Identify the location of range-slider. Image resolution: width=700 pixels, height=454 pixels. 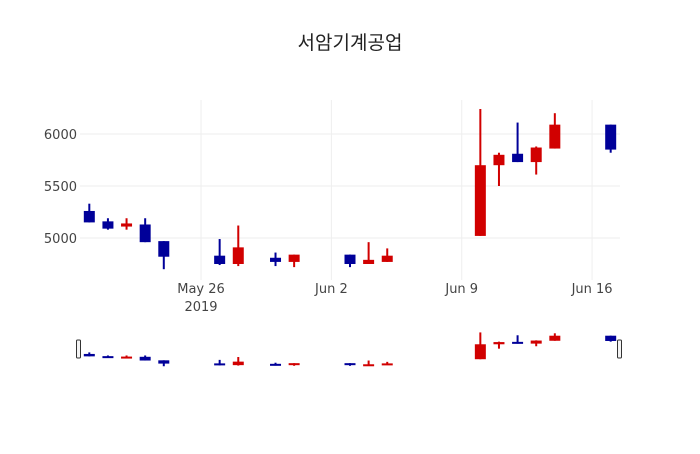
(349, 349).